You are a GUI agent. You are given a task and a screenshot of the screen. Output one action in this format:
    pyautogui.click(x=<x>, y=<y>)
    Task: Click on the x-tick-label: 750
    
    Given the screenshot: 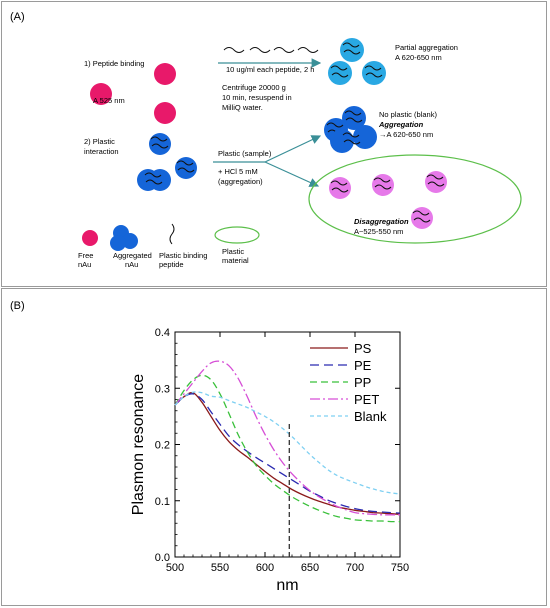 What is the action you would take?
    pyautogui.click(x=400, y=568)
    